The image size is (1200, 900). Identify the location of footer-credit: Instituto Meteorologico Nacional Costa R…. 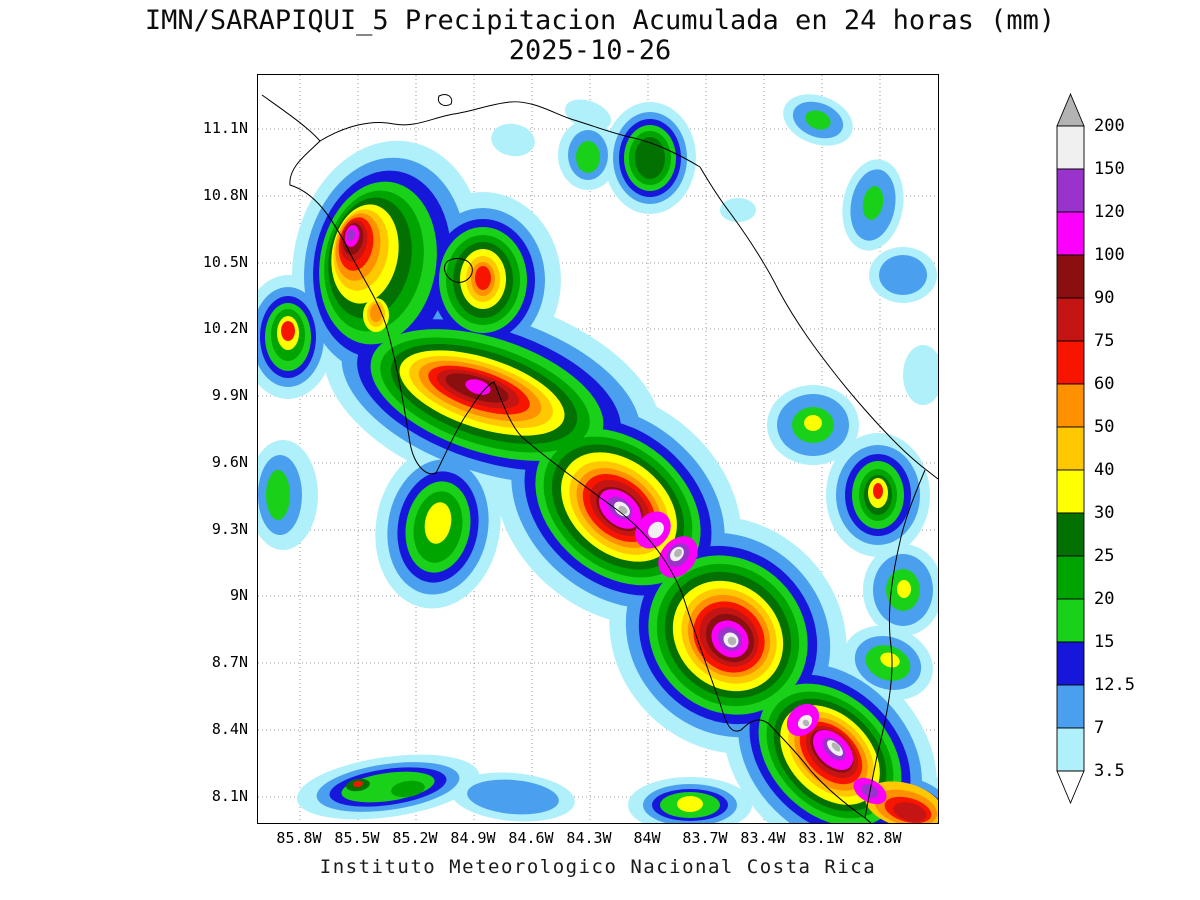
(598, 867).